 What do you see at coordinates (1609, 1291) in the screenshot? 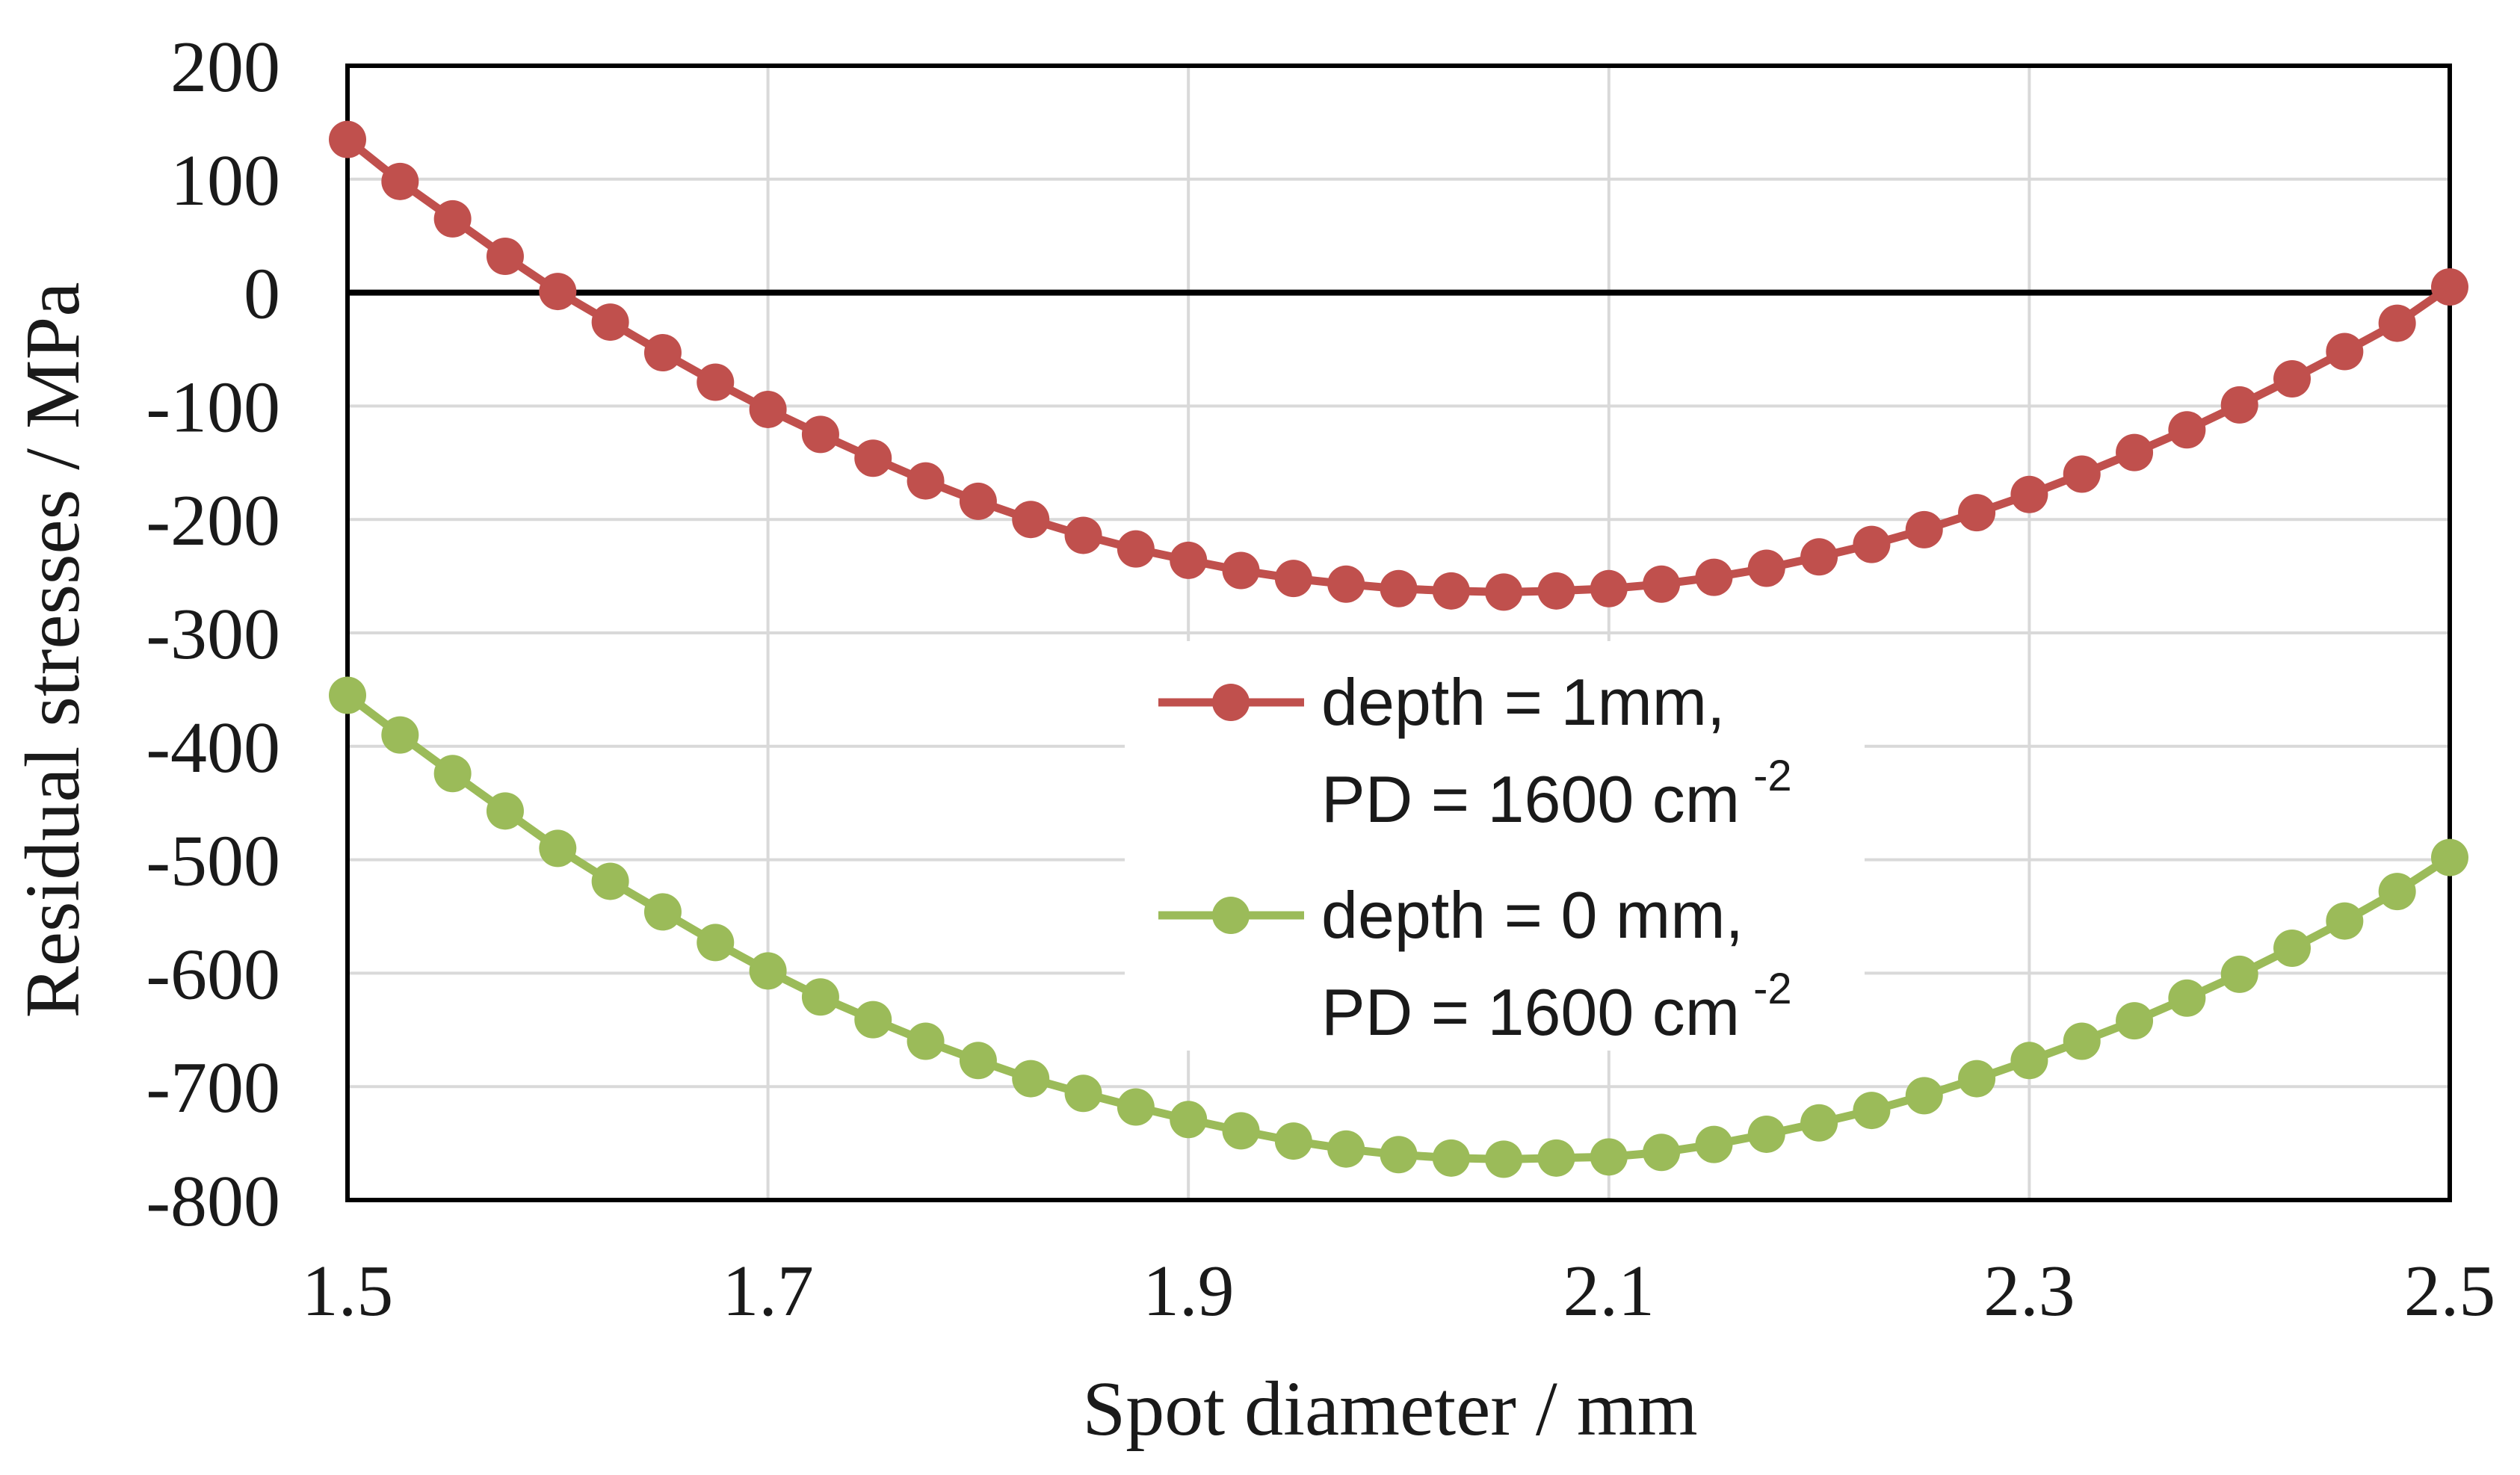
I see `x-tick-label: 2.1` at bounding box center [1609, 1291].